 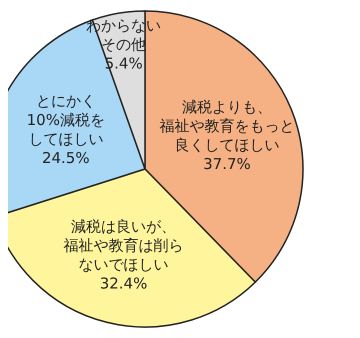 I want to click on data-label: 32.4%, so click(x=124, y=283).